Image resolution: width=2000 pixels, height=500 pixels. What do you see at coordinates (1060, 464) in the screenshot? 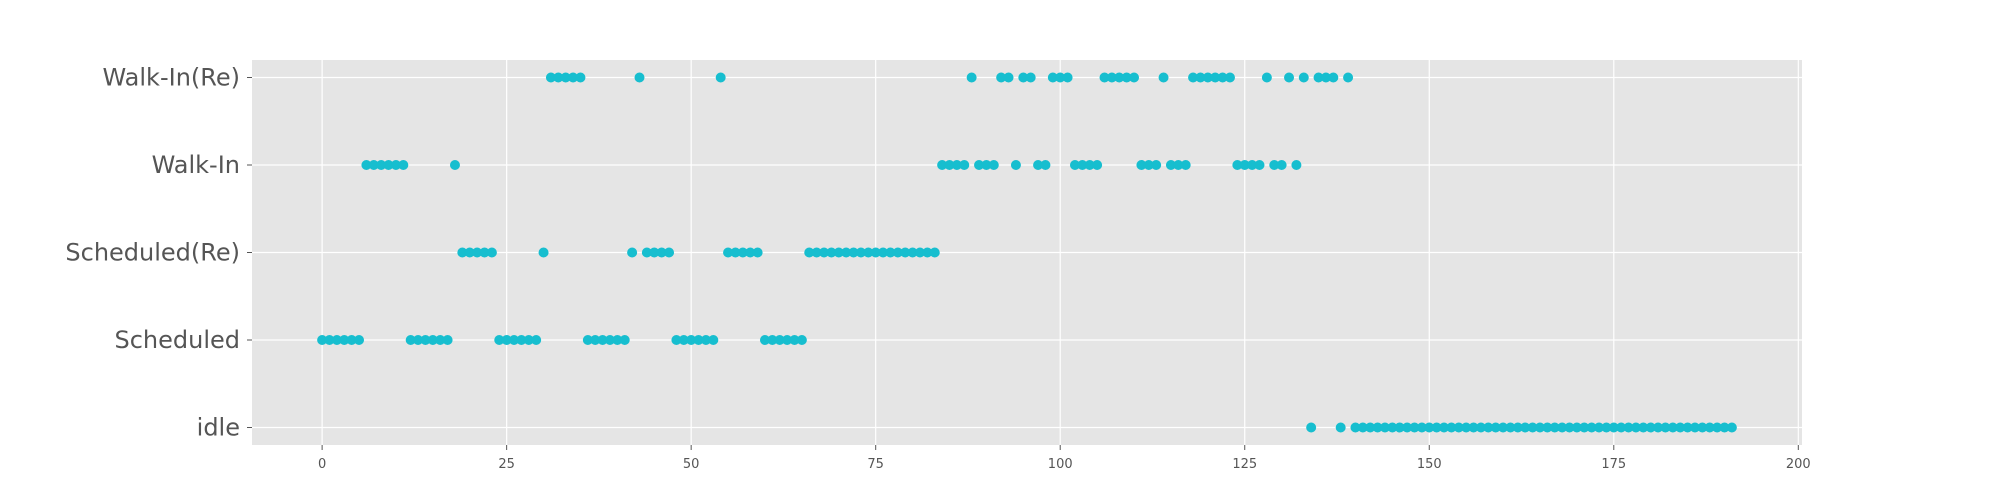
I see `x-tick-label: 100` at bounding box center [1060, 464].